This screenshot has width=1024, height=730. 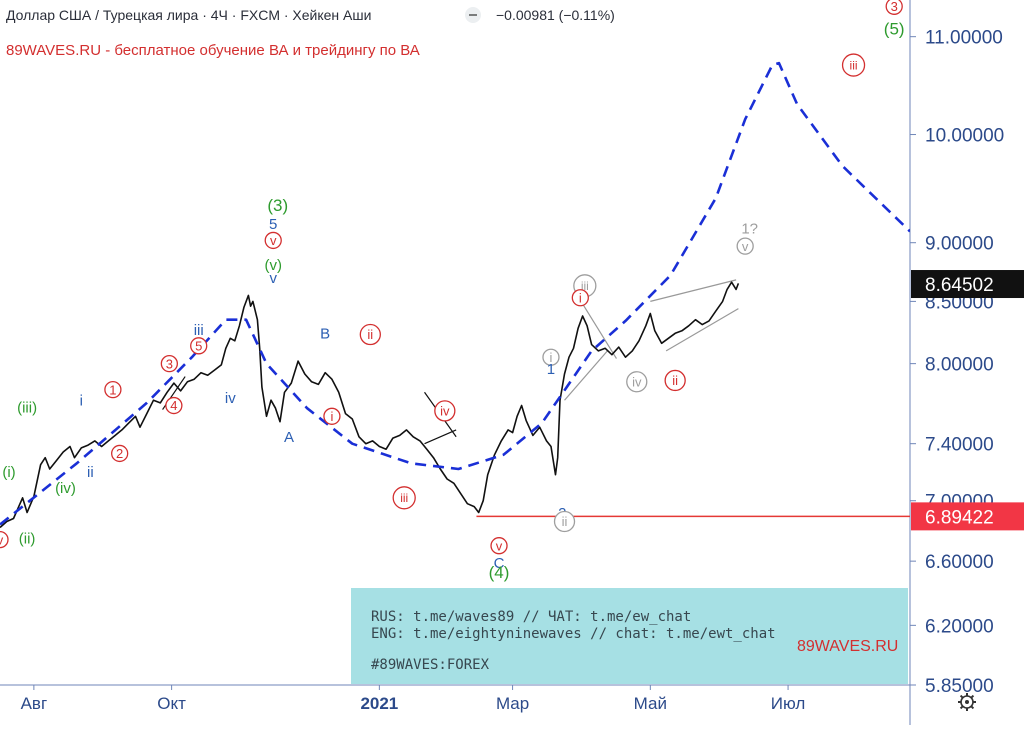 I want to click on current-price-badge, so click(x=967, y=284).